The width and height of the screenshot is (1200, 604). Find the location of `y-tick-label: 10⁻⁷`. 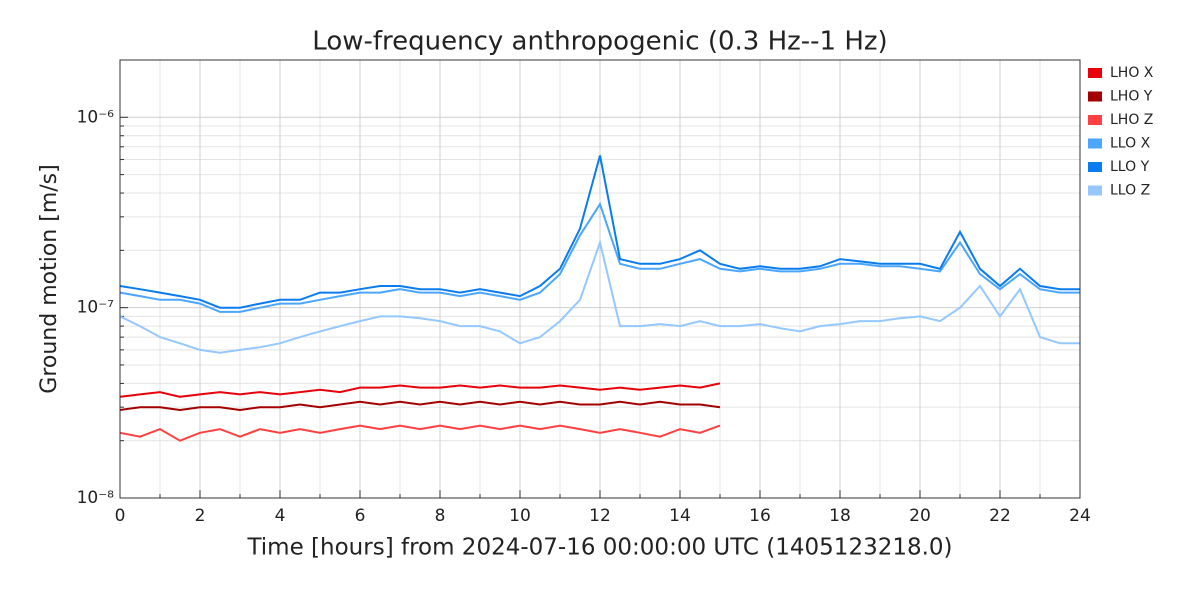

y-tick-label: 10⁻⁷ is located at coordinates (96, 308).